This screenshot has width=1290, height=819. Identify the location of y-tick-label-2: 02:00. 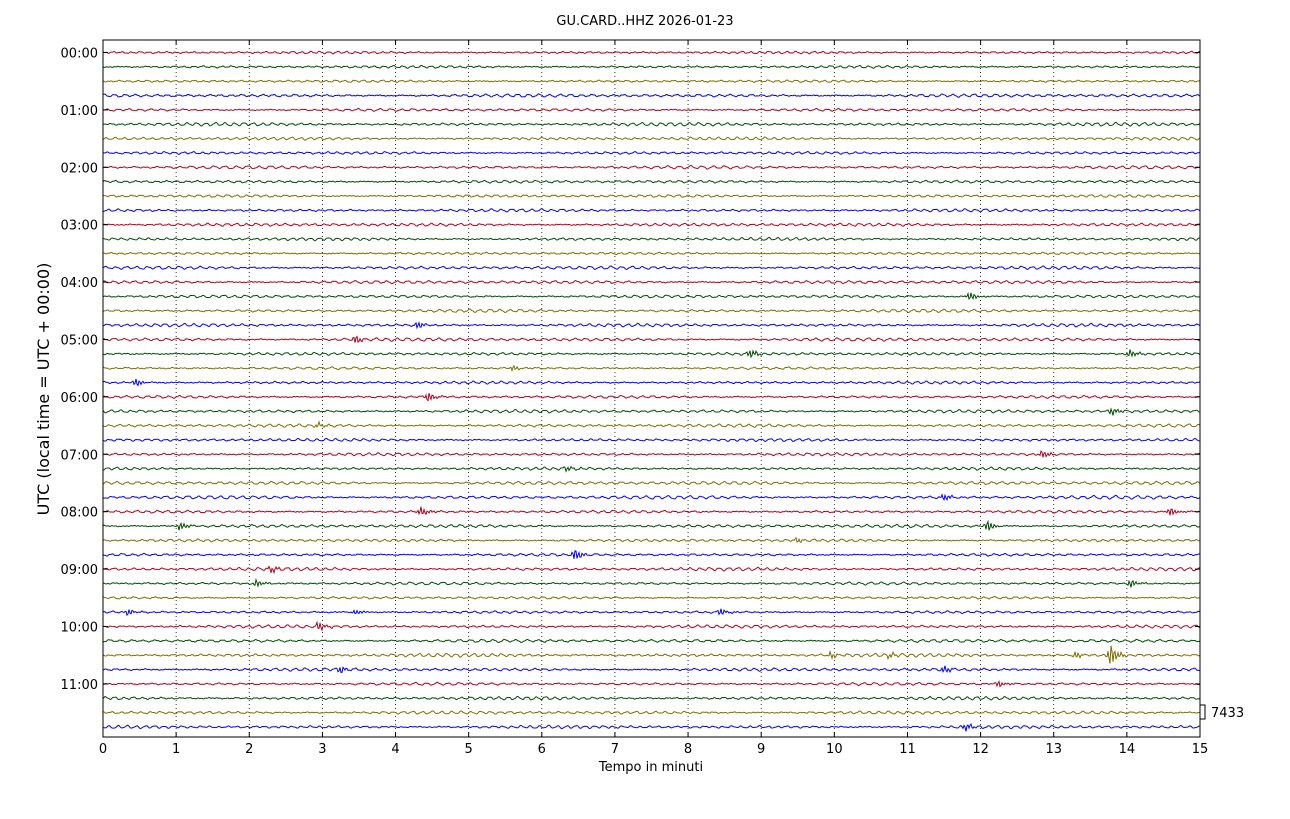
(79, 168).